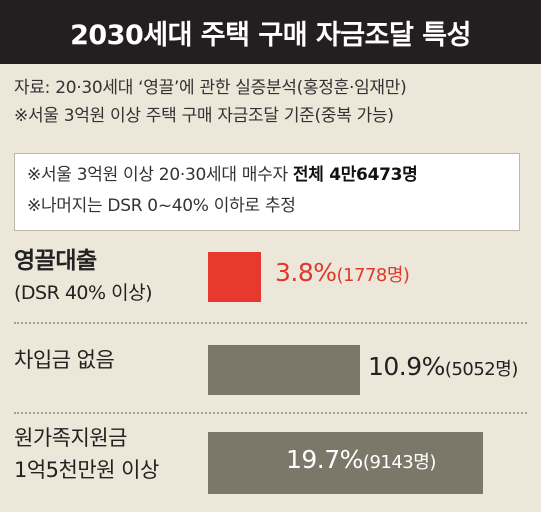  Describe the element at coordinates (406, 366) in the screenshot. I see `value-pct: 10.9%` at that location.